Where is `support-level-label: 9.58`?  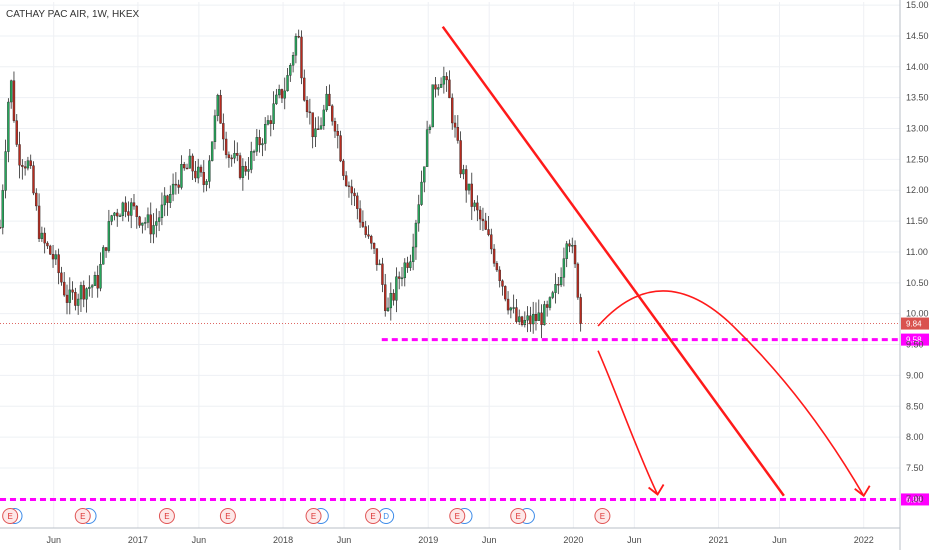 support-level-label: 9.58 is located at coordinates (914, 340).